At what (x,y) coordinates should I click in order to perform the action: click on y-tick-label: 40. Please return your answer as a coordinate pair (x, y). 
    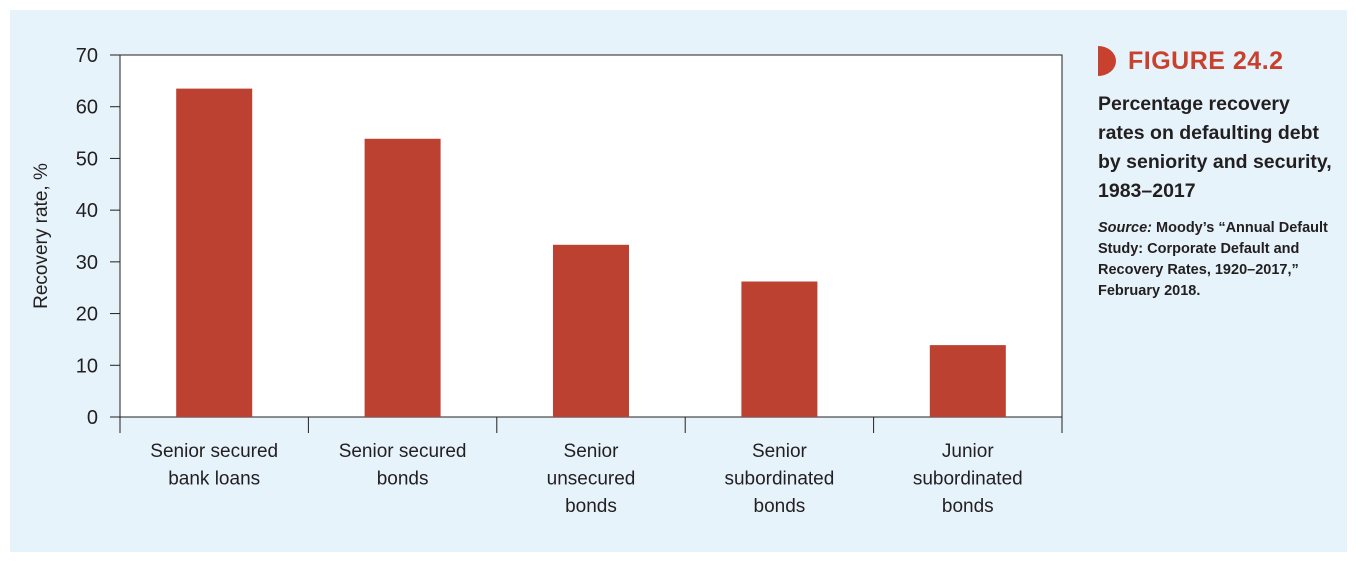
    Looking at the image, I should click on (87, 211).